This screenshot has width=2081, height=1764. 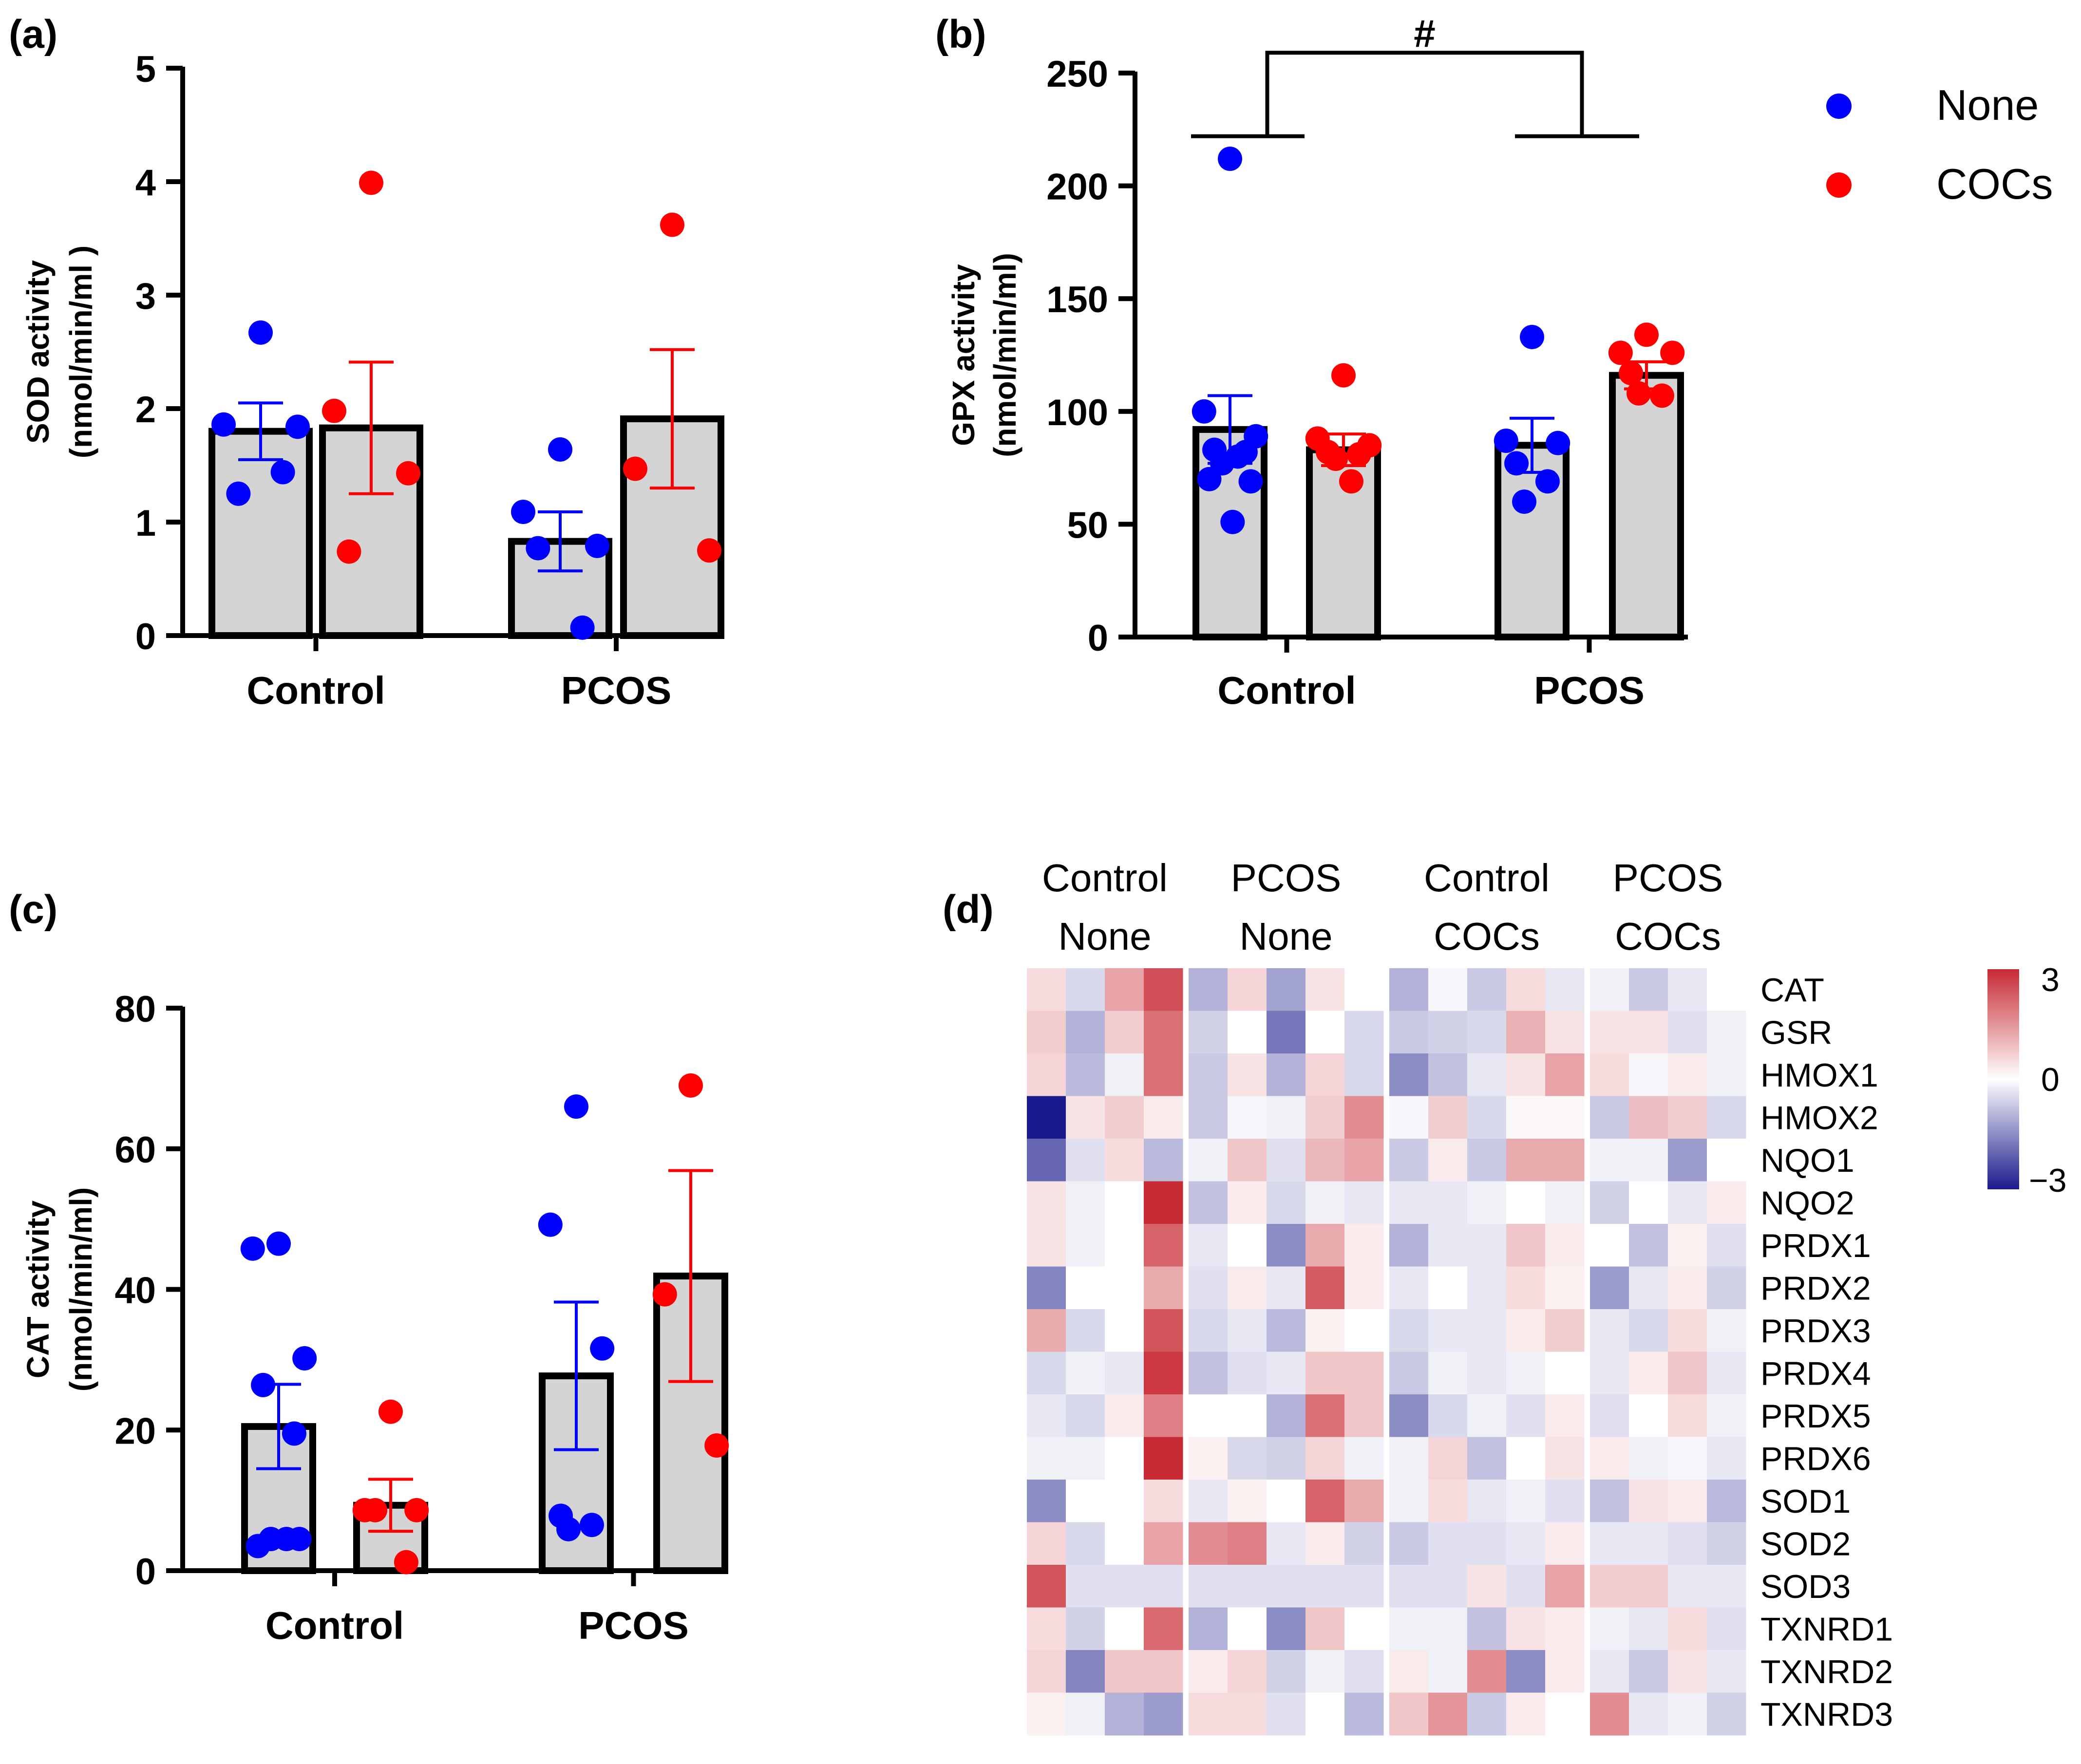 What do you see at coordinates (80, 1289) in the screenshot?
I see `y-axis-title-units: (nmol/min/ml)` at bounding box center [80, 1289].